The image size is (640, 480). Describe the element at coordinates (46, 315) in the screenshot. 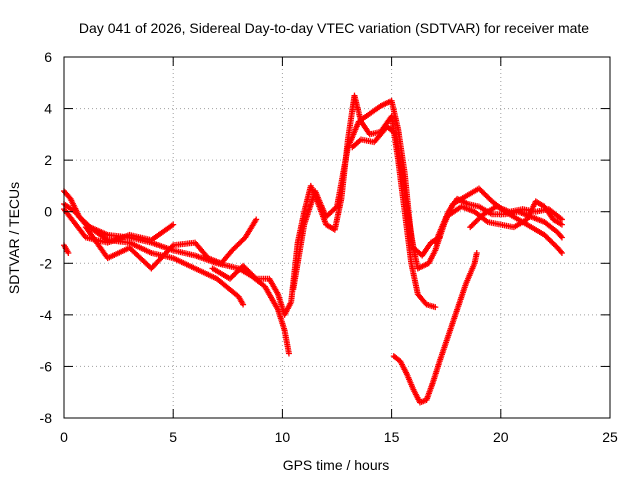

I see `y-tick-label: -4` at that location.